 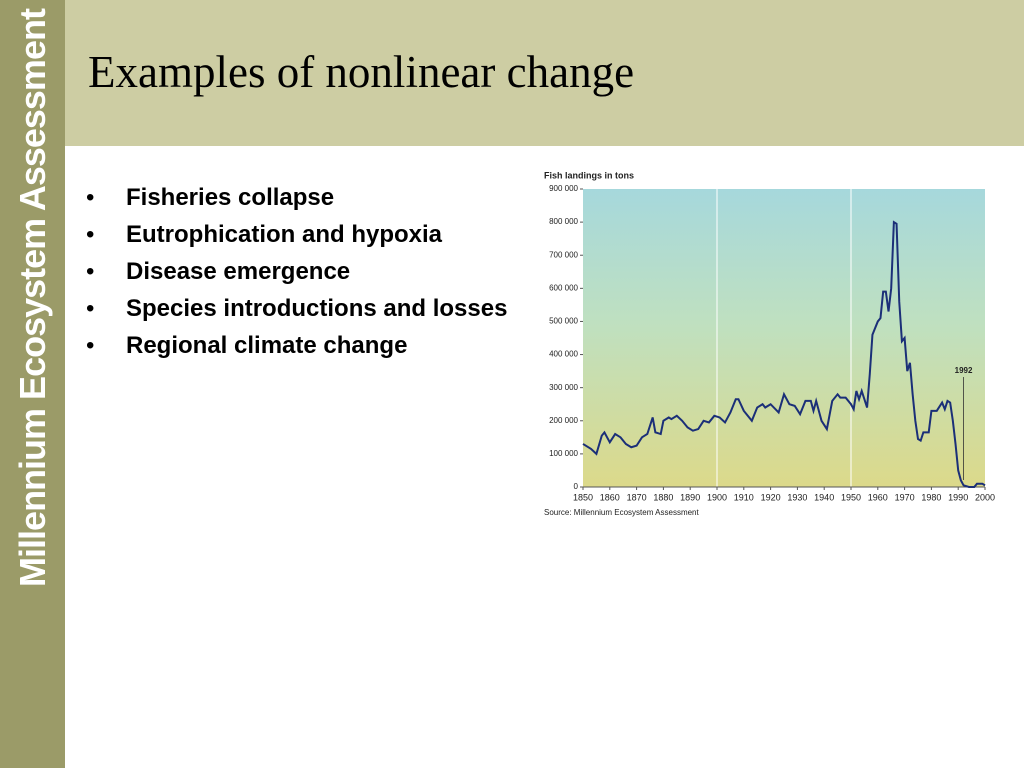 I want to click on x-tick-label: 1950, so click(x=851, y=497).